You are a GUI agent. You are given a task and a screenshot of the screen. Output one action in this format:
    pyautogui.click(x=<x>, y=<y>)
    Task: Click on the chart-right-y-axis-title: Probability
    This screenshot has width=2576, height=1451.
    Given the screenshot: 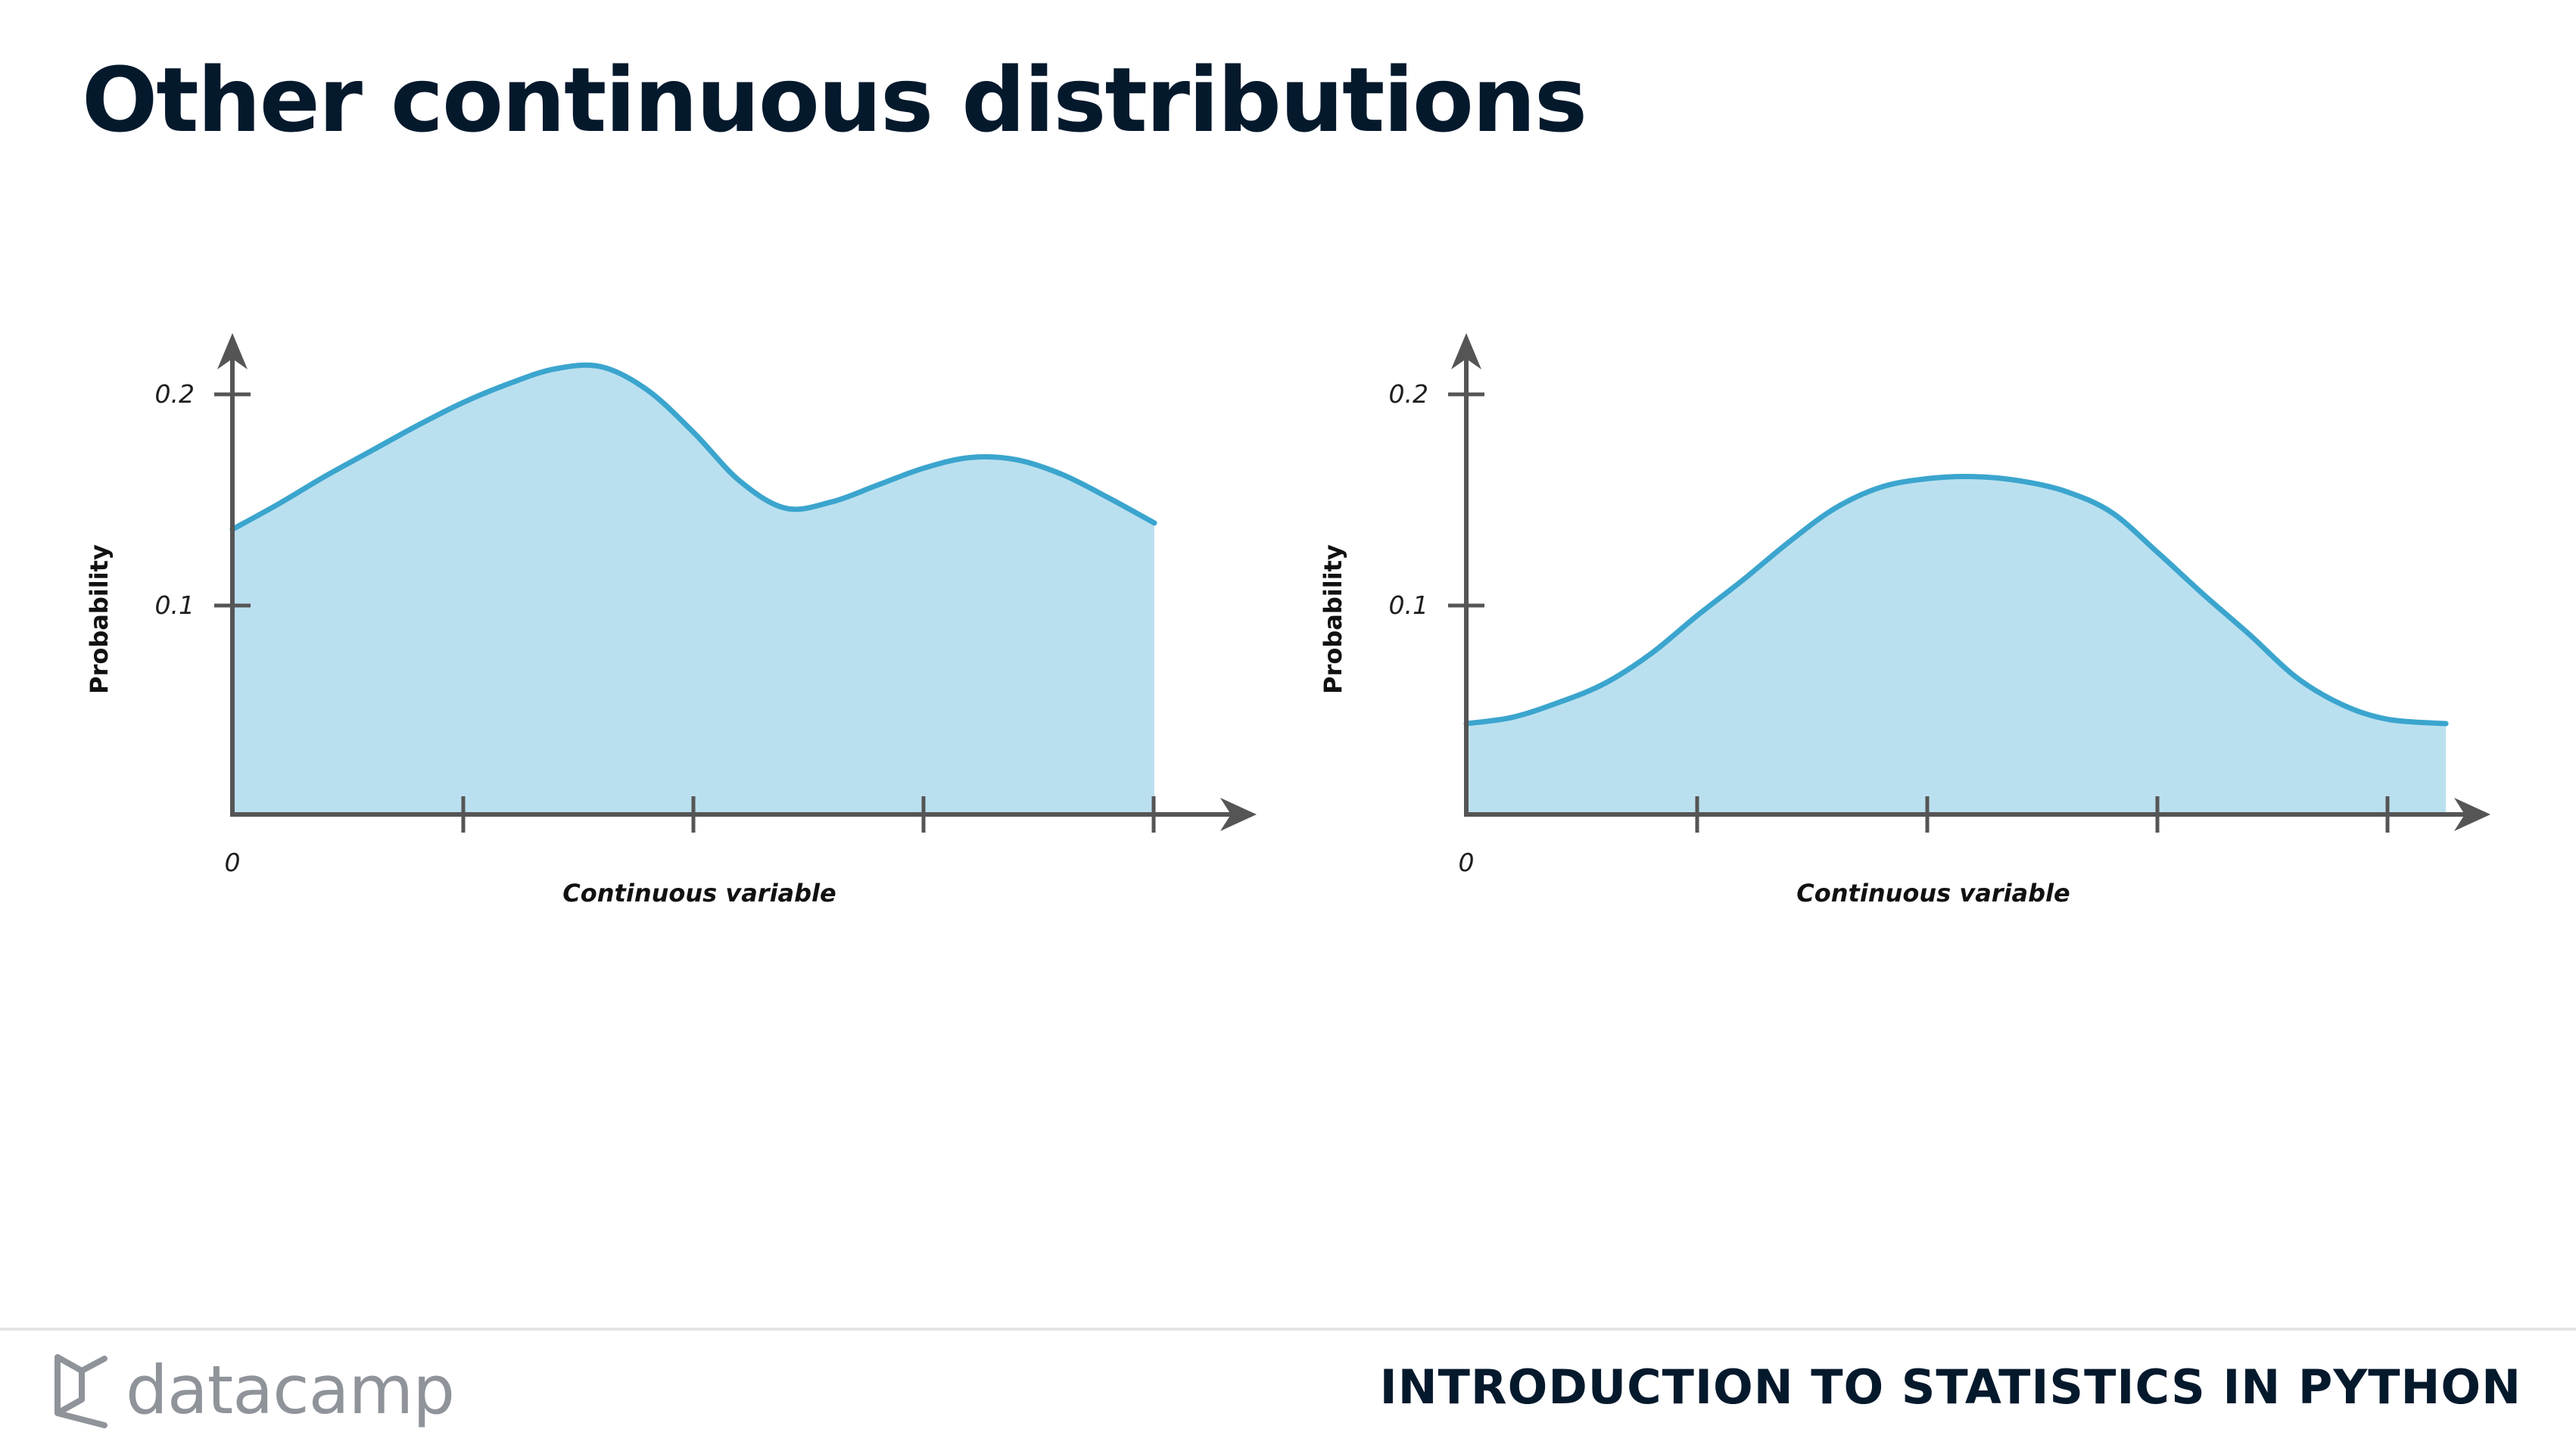 What is the action you would take?
    pyautogui.click(x=1333, y=619)
    